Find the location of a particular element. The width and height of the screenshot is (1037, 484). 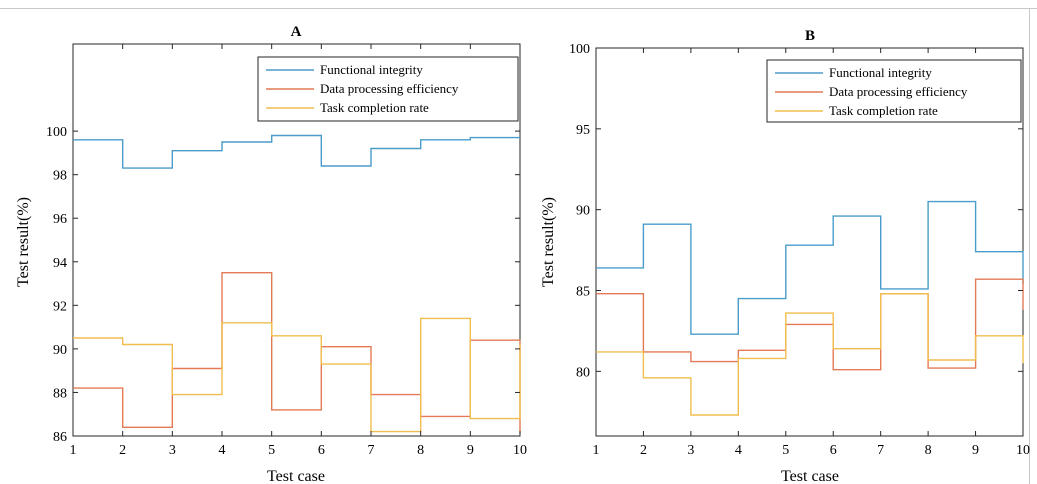

panel-b-y-tick-label: 90 is located at coordinates (583, 211).